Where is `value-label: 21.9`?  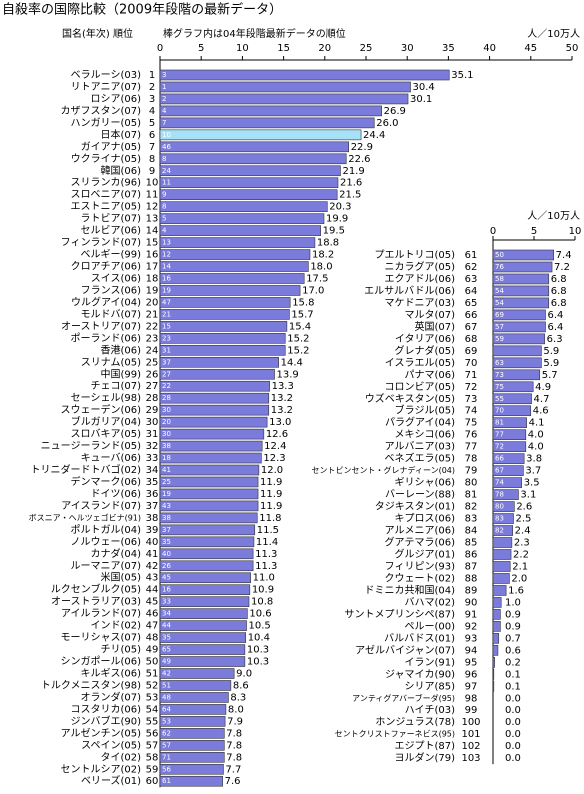 value-label: 21.9 is located at coordinates (353, 171).